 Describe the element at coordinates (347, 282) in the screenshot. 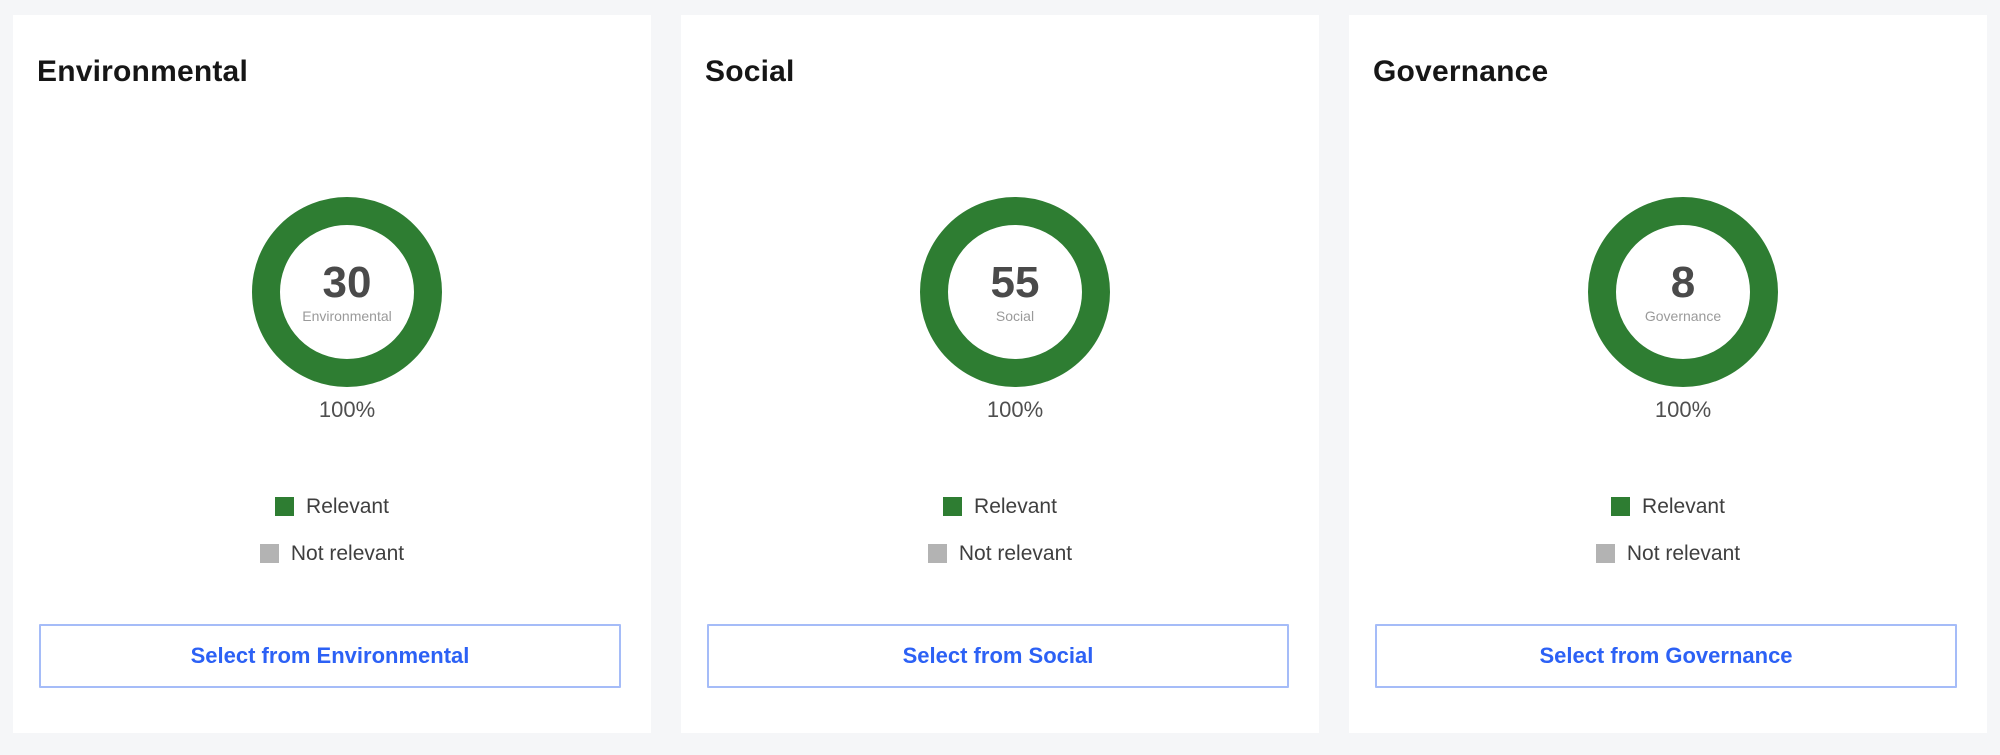

I see `donut-value: 30` at that location.